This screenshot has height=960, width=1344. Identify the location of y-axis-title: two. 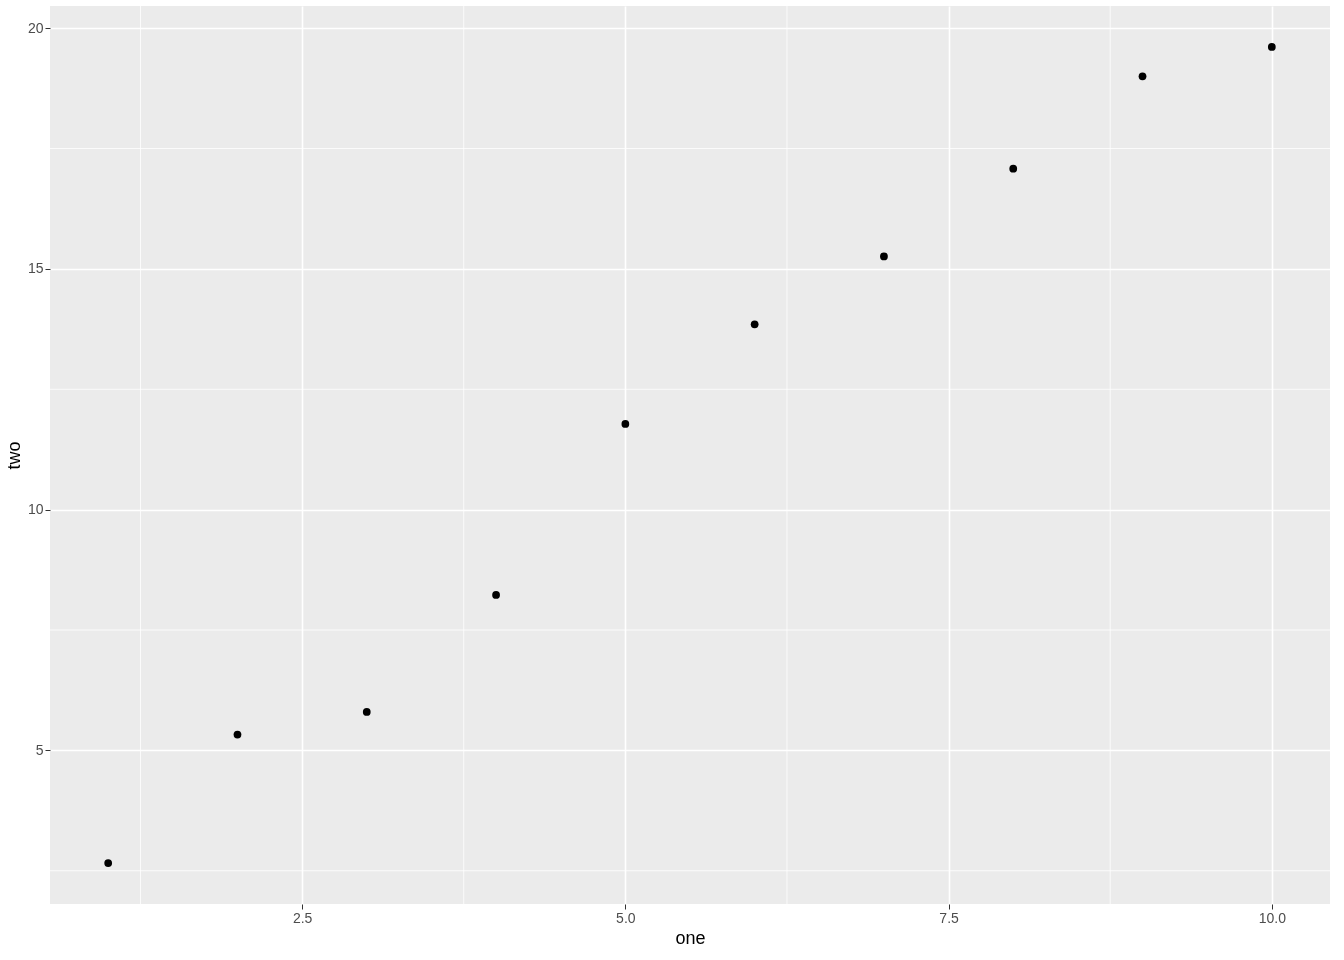
(13, 455).